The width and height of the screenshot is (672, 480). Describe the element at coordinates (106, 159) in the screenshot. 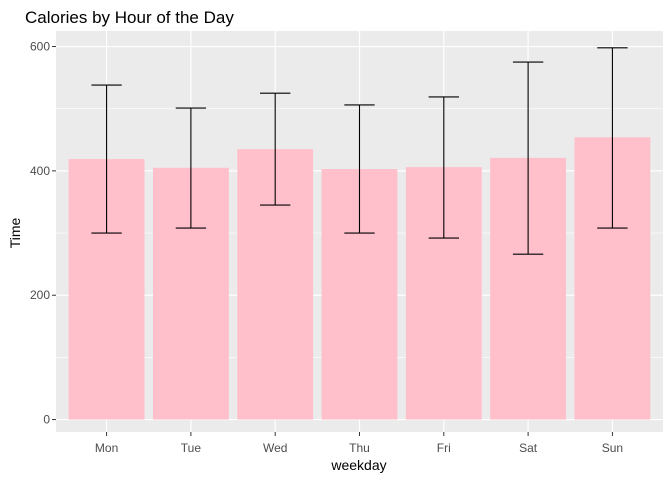

I see `errorbar-mon` at that location.